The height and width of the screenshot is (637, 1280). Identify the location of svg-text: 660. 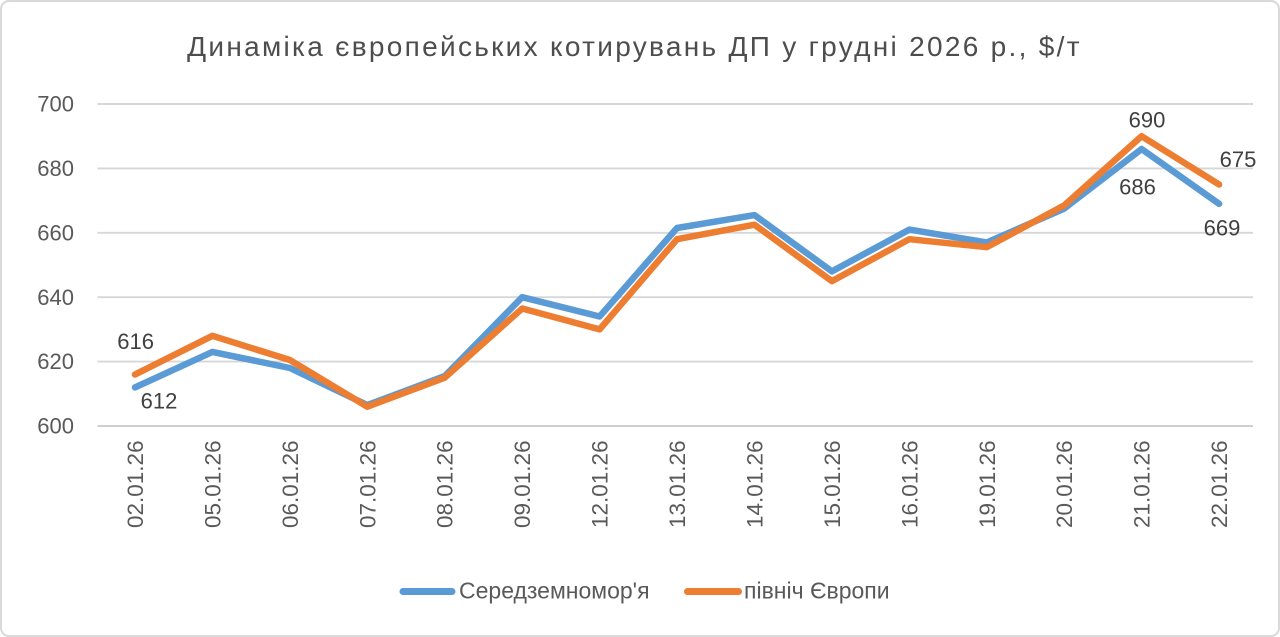
(55, 232).